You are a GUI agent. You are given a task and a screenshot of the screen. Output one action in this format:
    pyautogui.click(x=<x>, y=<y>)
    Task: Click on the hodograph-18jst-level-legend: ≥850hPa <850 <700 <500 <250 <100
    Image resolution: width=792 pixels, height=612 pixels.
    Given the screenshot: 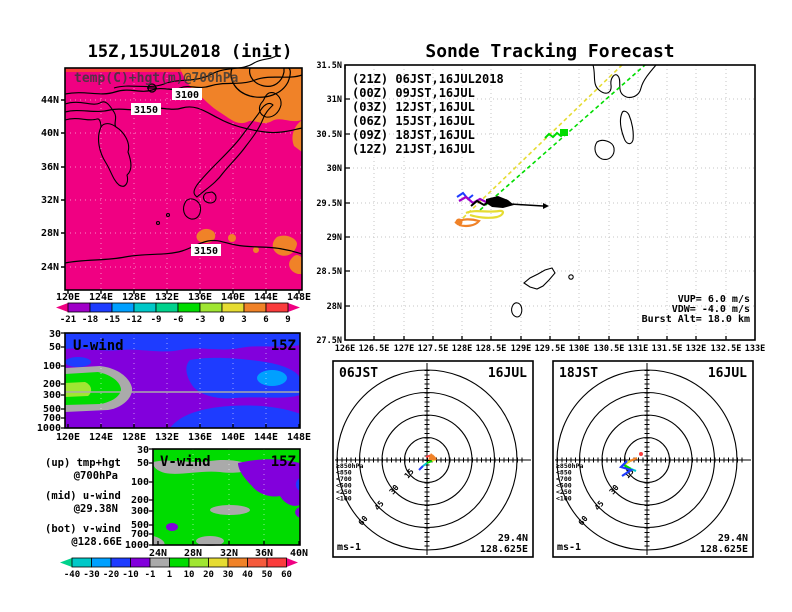 What is the action you would take?
    pyautogui.click(x=569, y=482)
    